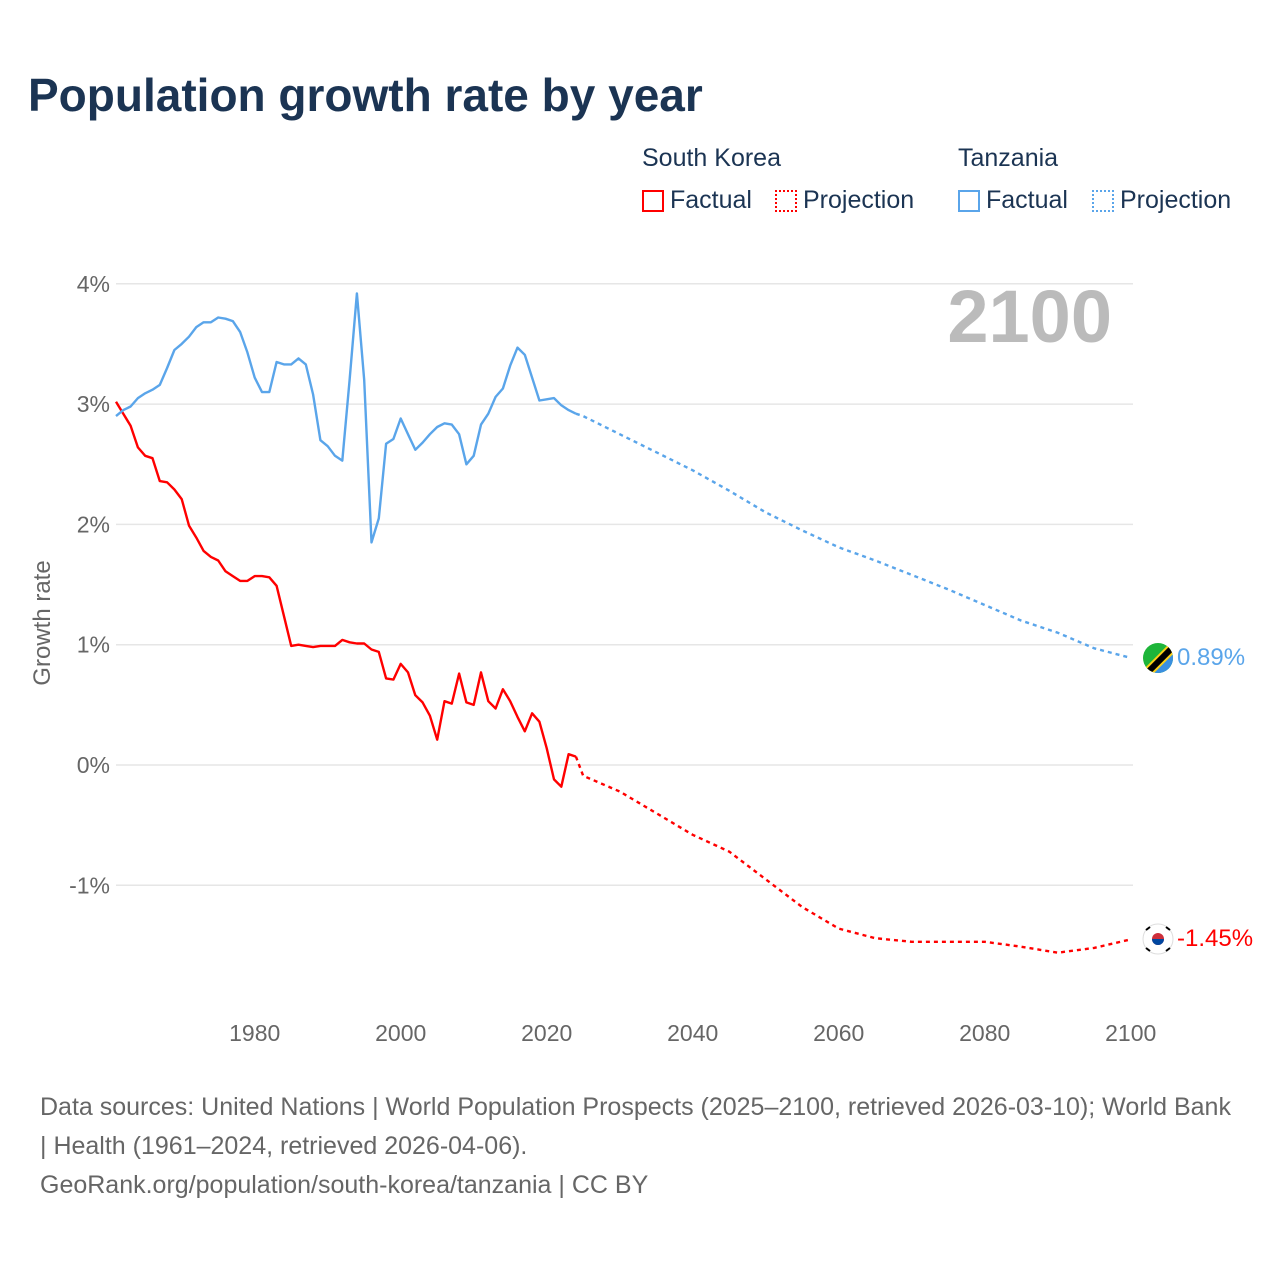 The image size is (1280, 1280). What do you see at coordinates (345, 594) in the screenshot?
I see `series-south-korea-factual` at bounding box center [345, 594].